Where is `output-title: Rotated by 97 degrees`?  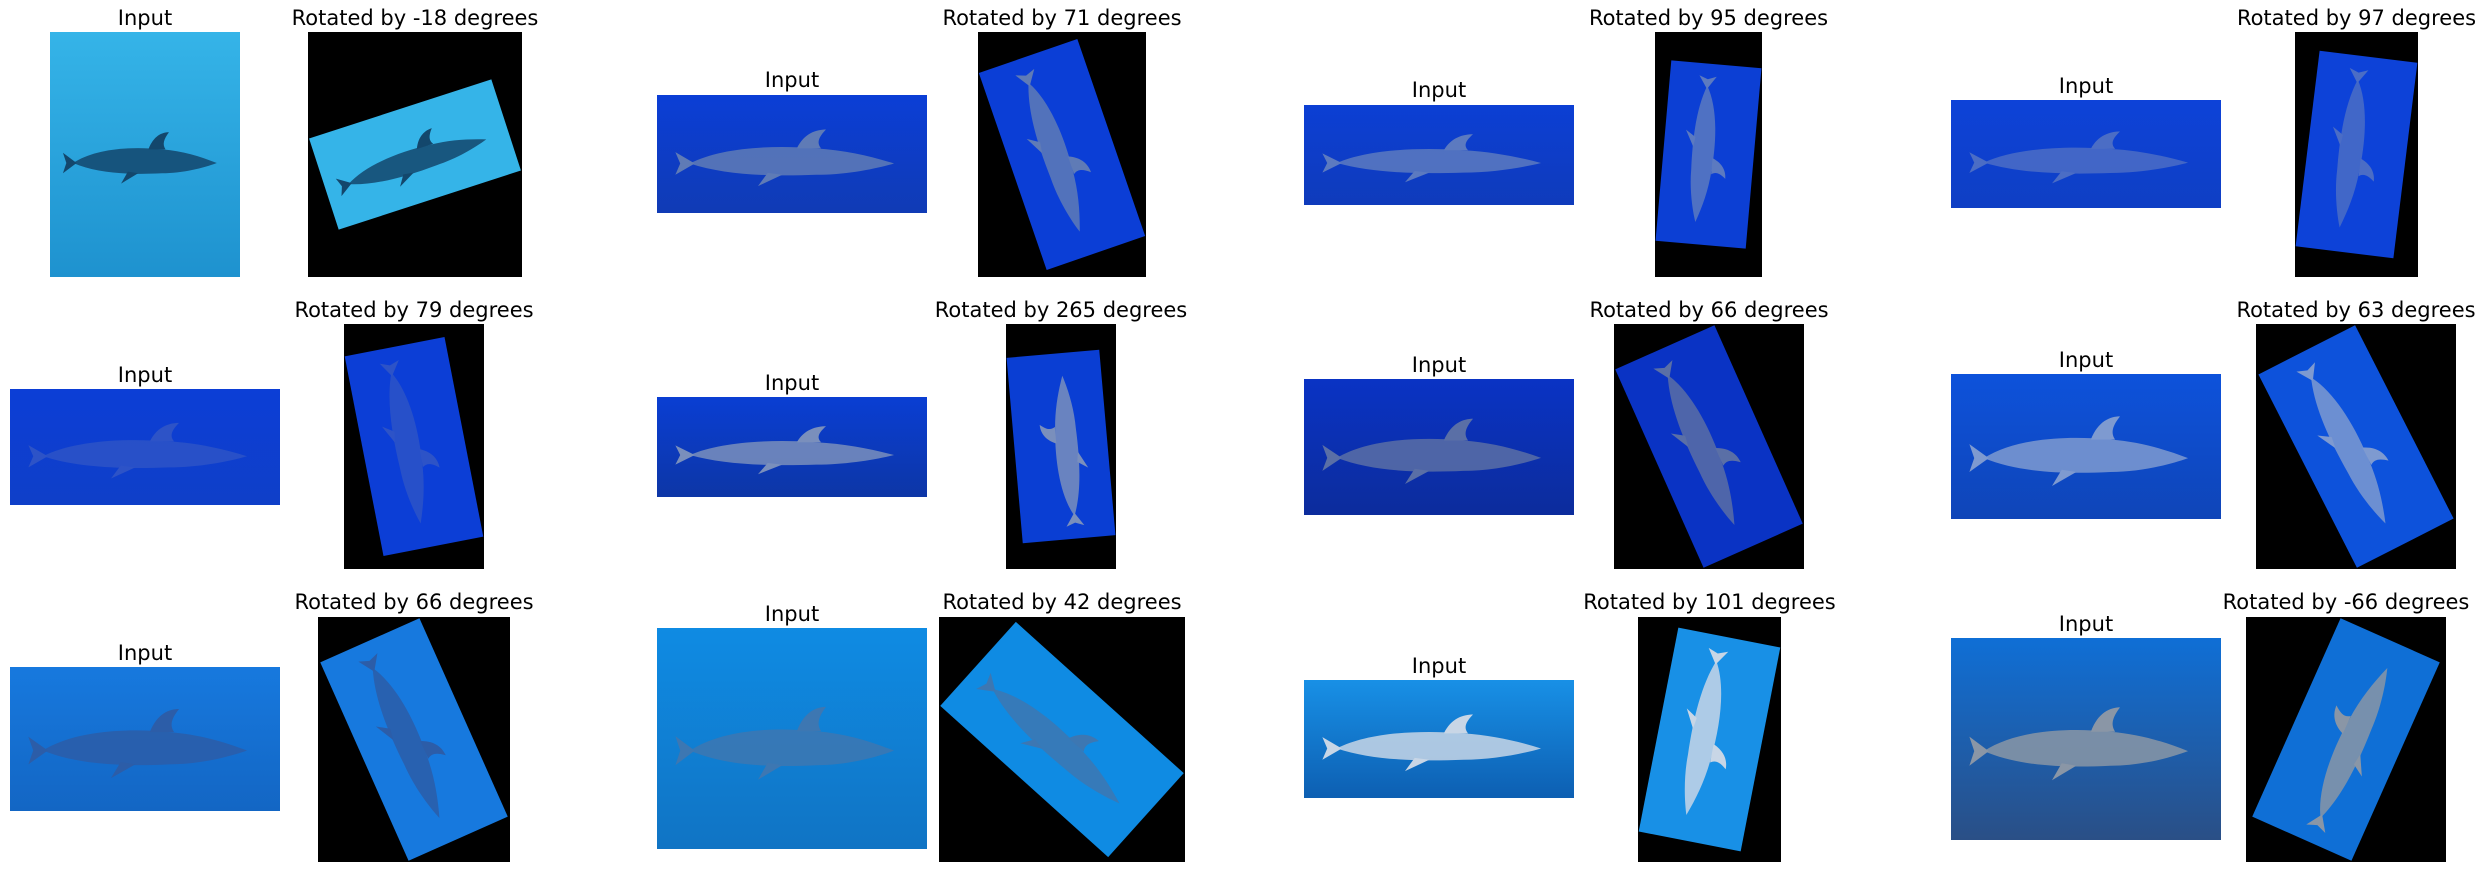
output-title: Rotated by 97 degrees is located at coordinates (2356, 18).